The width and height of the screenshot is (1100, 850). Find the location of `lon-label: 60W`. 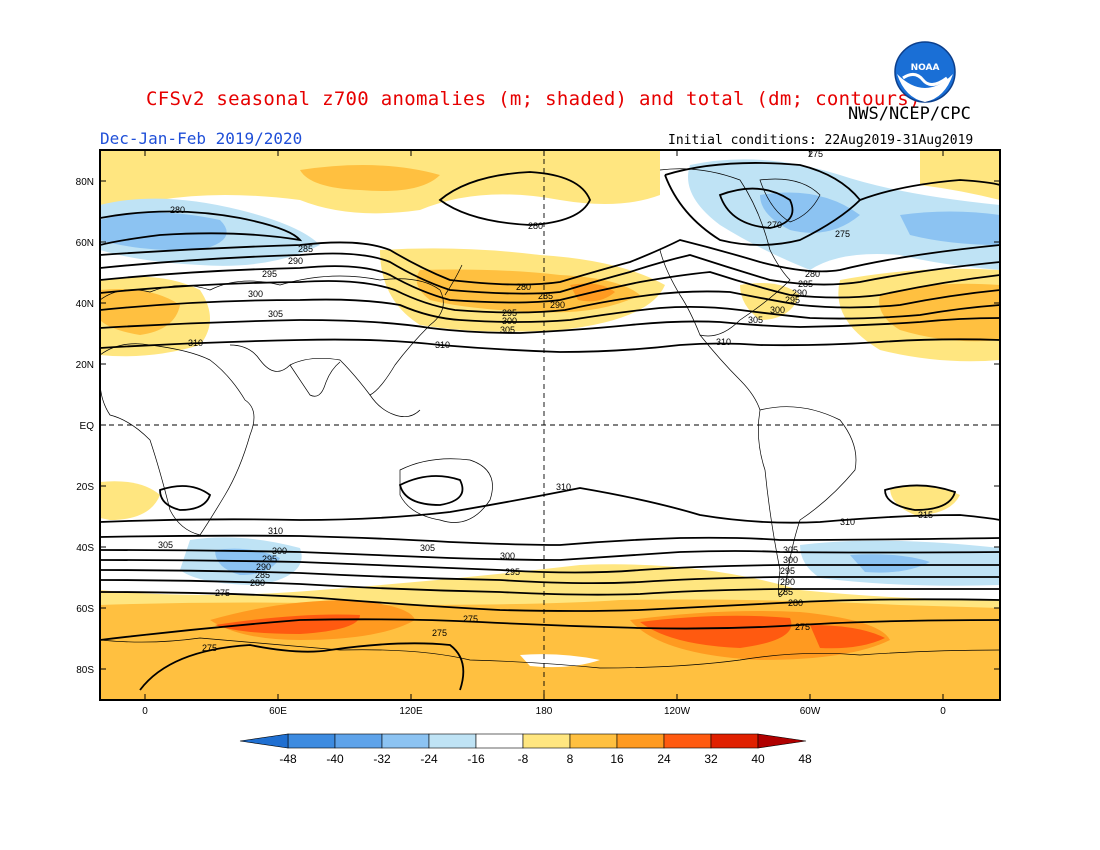

lon-label: 60W is located at coordinates (810, 711).